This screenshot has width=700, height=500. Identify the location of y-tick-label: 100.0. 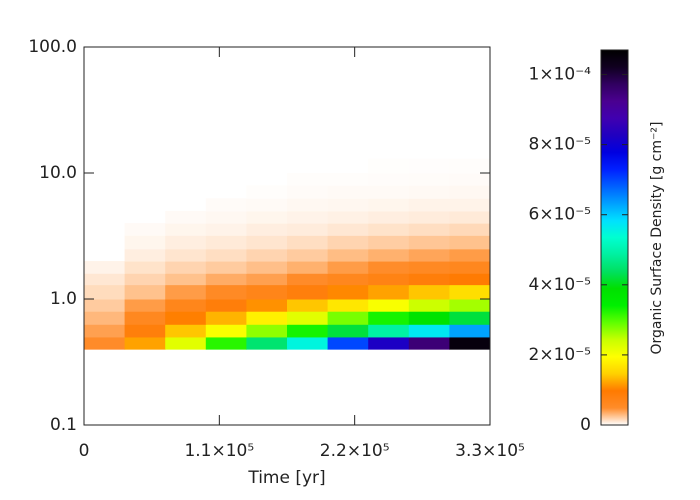
(52, 47).